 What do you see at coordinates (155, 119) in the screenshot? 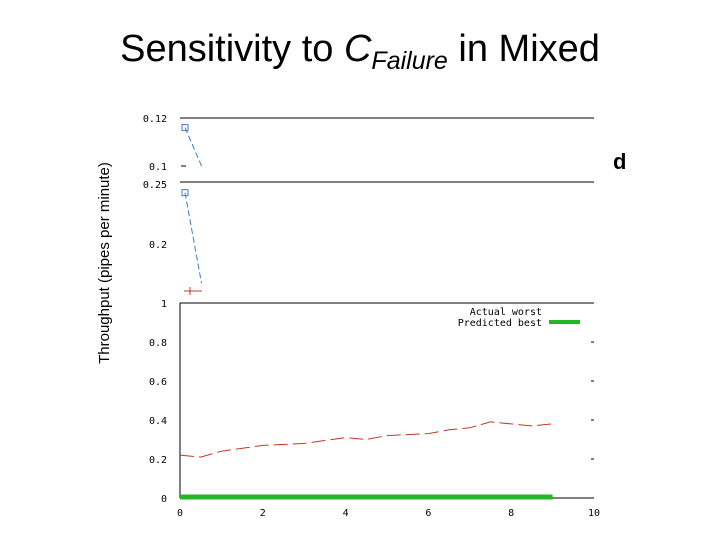
I see `top-panel-y-tick: 0.12` at bounding box center [155, 119].